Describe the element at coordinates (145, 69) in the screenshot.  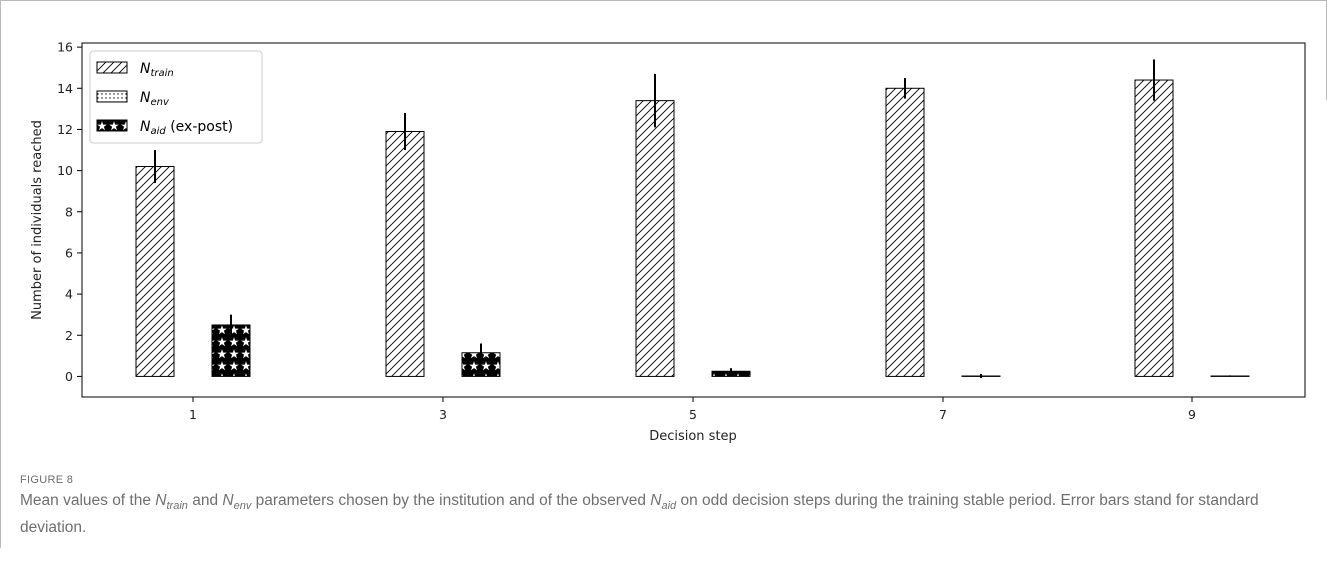
I see `legend-label-train-main: N` at that location.